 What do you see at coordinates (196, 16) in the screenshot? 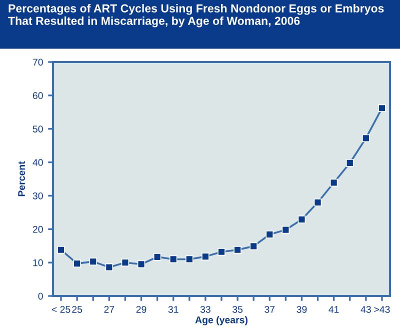
I see `chart-title: Percentages of ART Cycles Using Fresh Nondonor Eggs or Embryos That Resulted in Miscarriage, by Age of Woman, 2006` at bounding box center [196, 16].